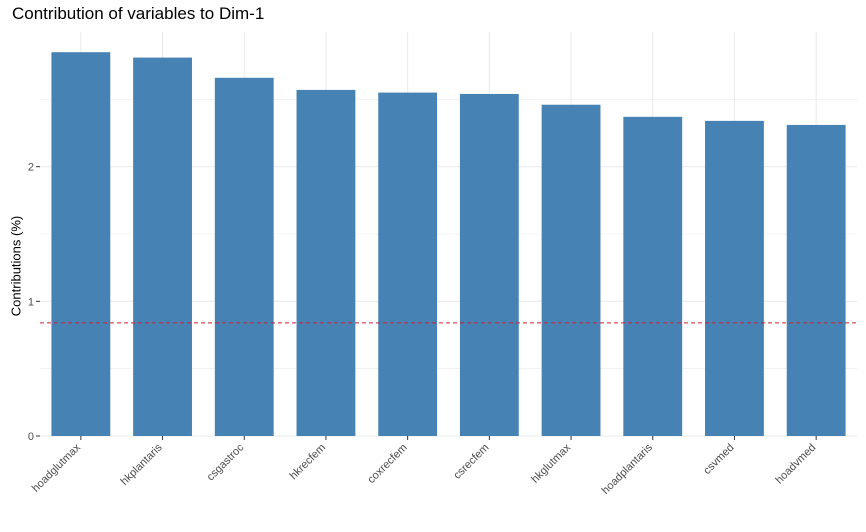  I want to click on bar-hoadglutmax, so click(81, 244).